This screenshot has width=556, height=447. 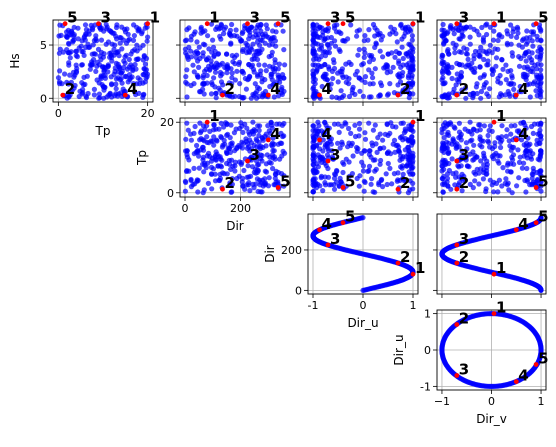 I want to click on annotation-1: 1, so click(x=501, y=116).